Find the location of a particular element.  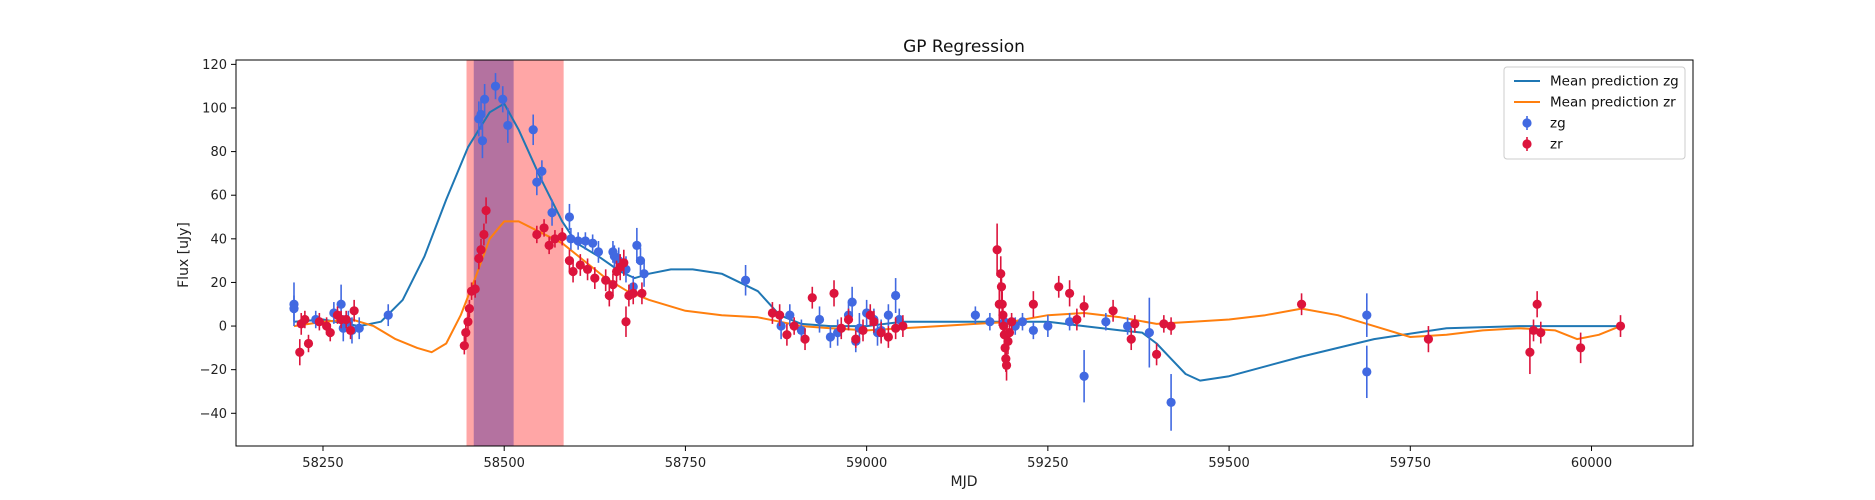

y-tick-label: 0 is located at coordinates (223, 327).